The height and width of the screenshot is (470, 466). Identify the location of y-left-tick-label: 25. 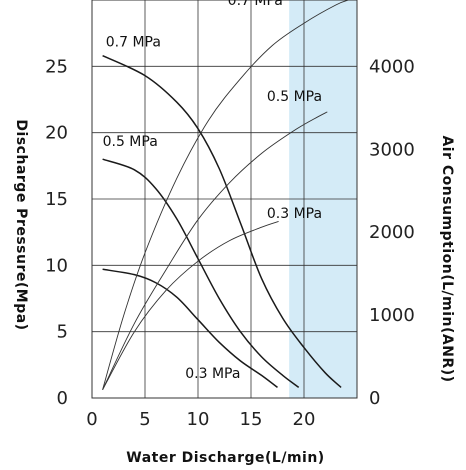
(56, 66).